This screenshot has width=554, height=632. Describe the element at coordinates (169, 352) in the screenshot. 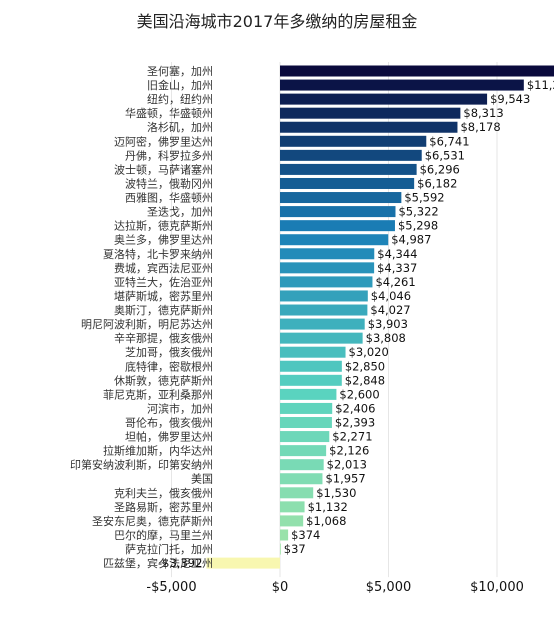

I see `category-label: 芝加哥，俄亥俄州` at that location.